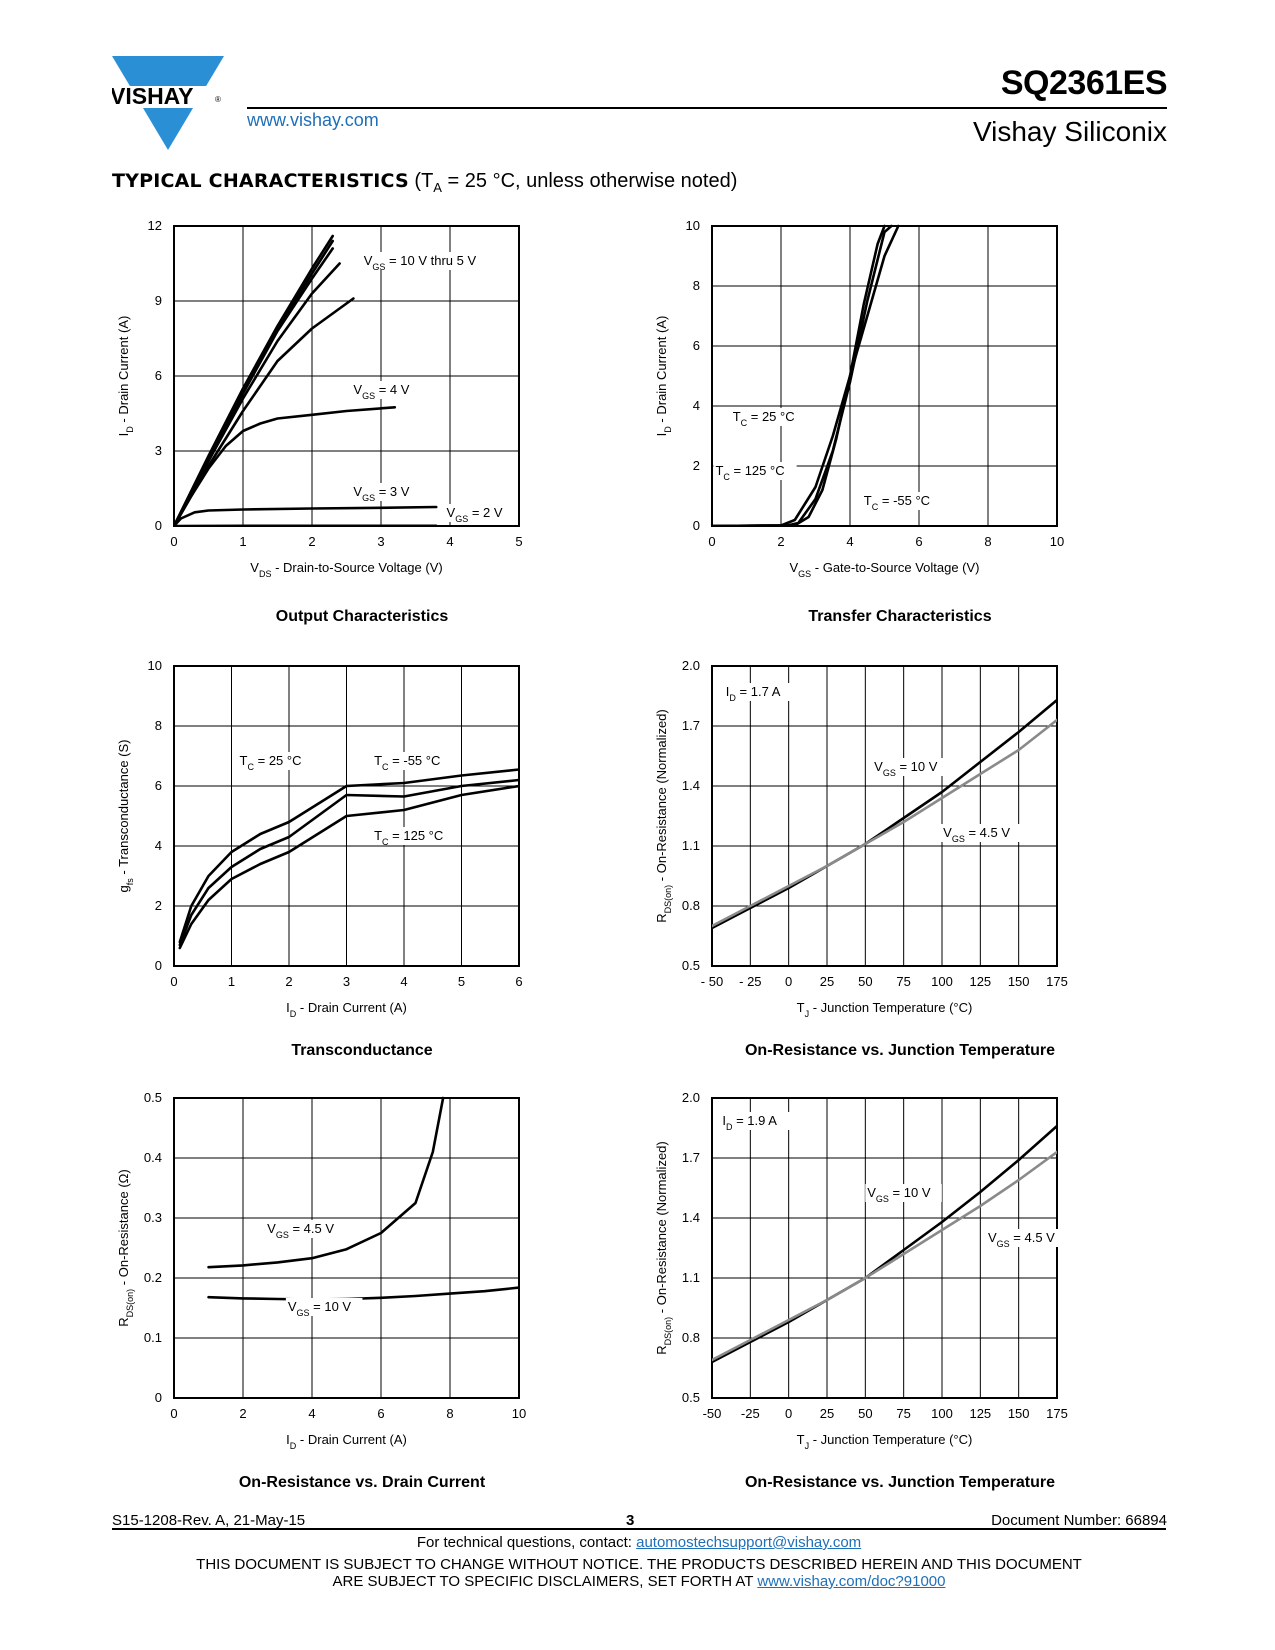 The height and width of the screenshot is (1650, 1275). I want to click on x-tick-label: 10, so click(519, 1413).